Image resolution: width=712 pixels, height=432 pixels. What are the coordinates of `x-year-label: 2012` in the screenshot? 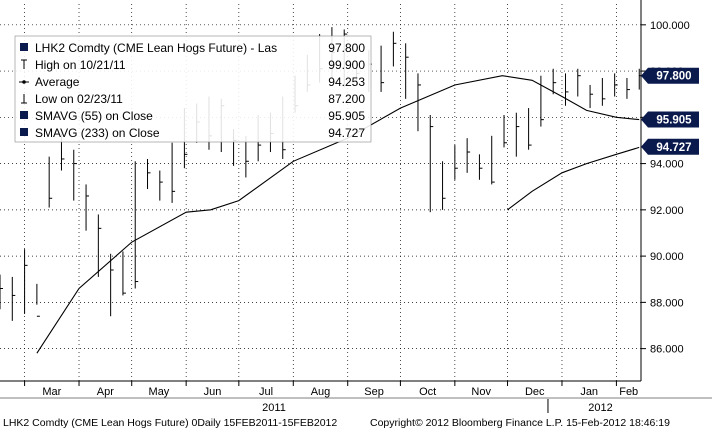 It's located at (600, 408).